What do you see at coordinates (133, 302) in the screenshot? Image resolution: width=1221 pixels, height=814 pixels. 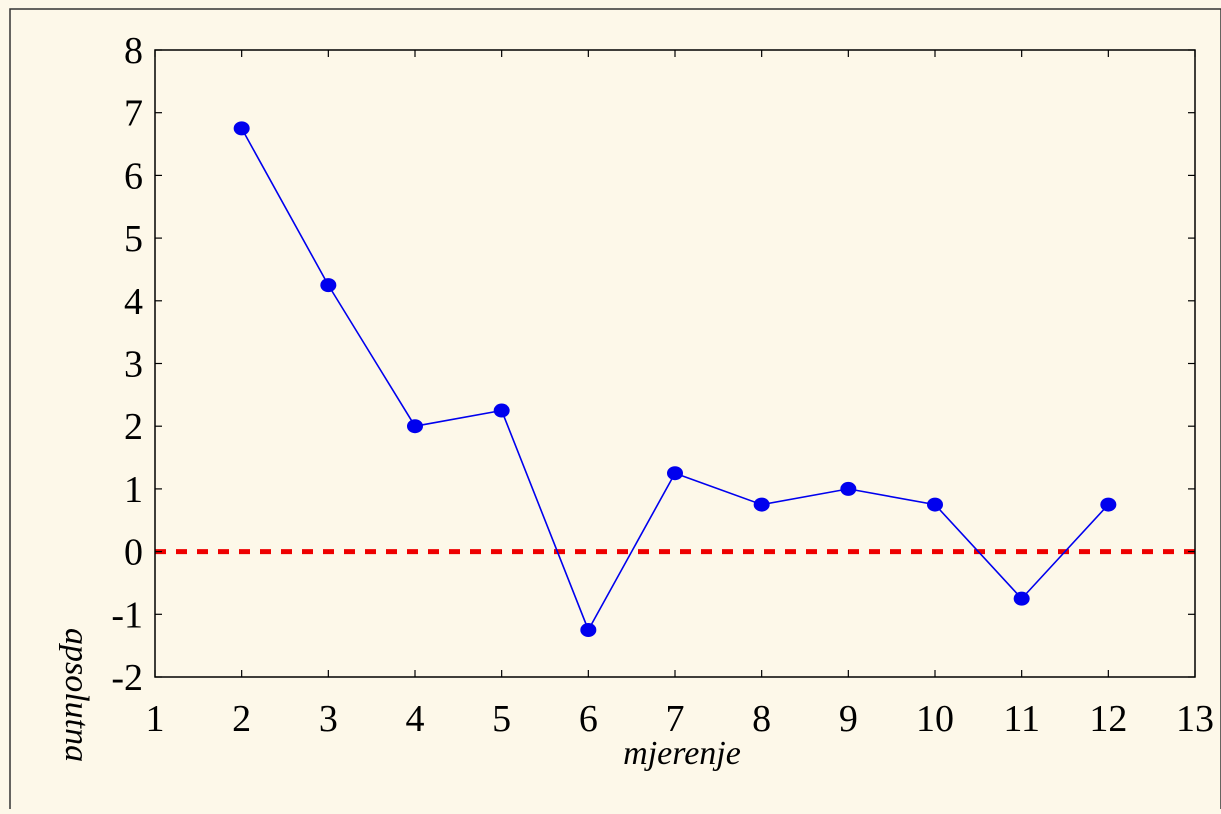 I see `y-tick-label: 4` at bounding box center [133, 302].